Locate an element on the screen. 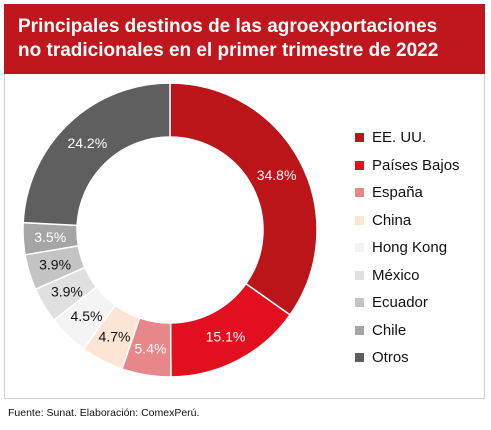 This screenshot has width=491, height=430. slice-label-paises-bajos: 15.1% is located at coordinates (226, 336).